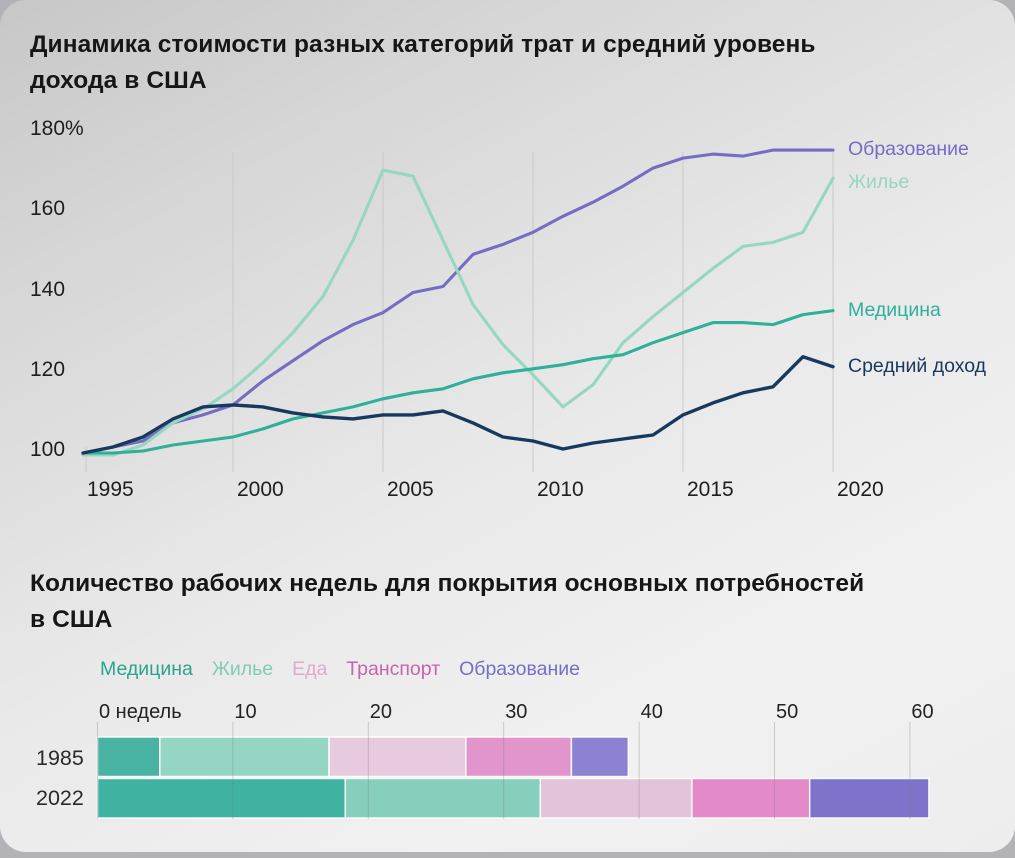 This screenshot has height=858, width=1015. I want to click on bar-x-tick-label-10: 10, so click(245, 712).